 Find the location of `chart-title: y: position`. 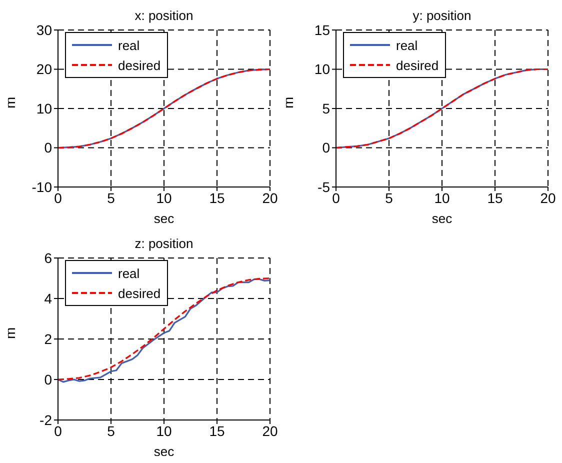

chart-title: y: position is located at coordinates (442, 15).